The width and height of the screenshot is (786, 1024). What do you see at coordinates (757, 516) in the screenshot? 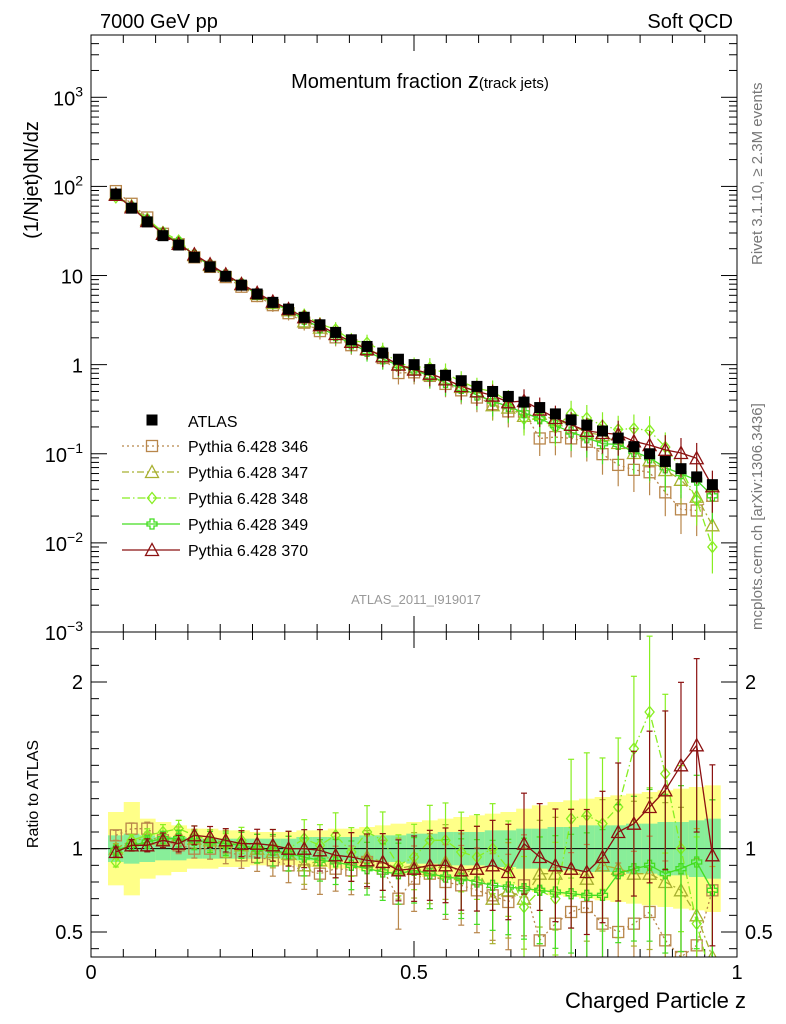
I see `side-label-bottom: mcplots.cern.ch [arXiv:1306.3436]` at bounding box center [757, 516].